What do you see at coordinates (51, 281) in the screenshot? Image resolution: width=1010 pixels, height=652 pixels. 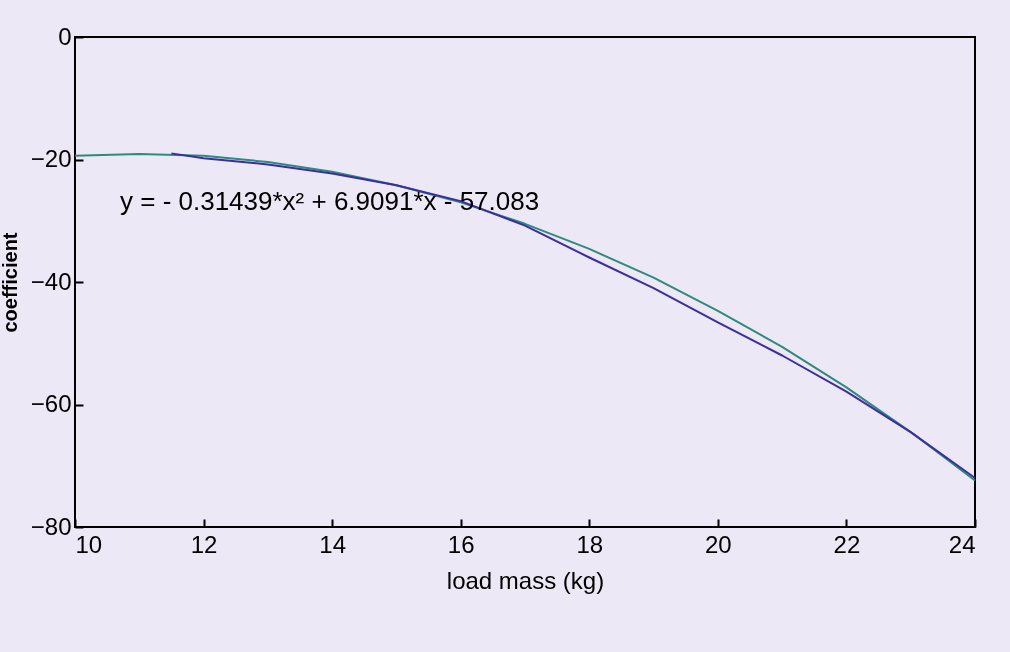 I see `y-tick-label: −40` at bounding box center [51, 281].